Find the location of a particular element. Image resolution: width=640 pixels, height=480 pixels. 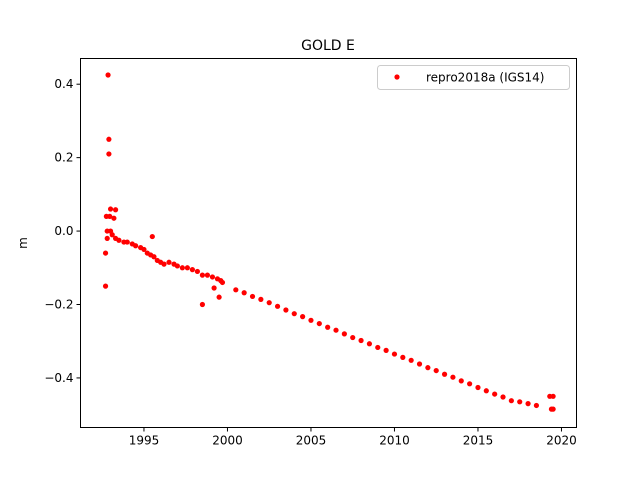

legend-box is located at coordinates (473, 77).